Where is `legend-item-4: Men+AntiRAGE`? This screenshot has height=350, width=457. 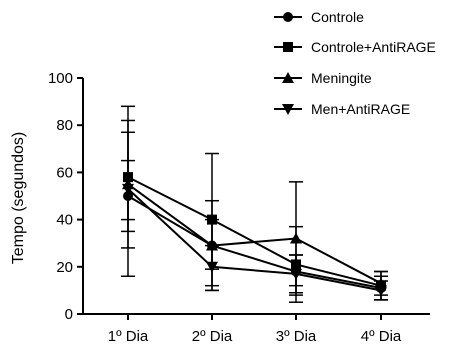
legend-item-4: Men+AntiRAGE is located at coordinates (342, 109).